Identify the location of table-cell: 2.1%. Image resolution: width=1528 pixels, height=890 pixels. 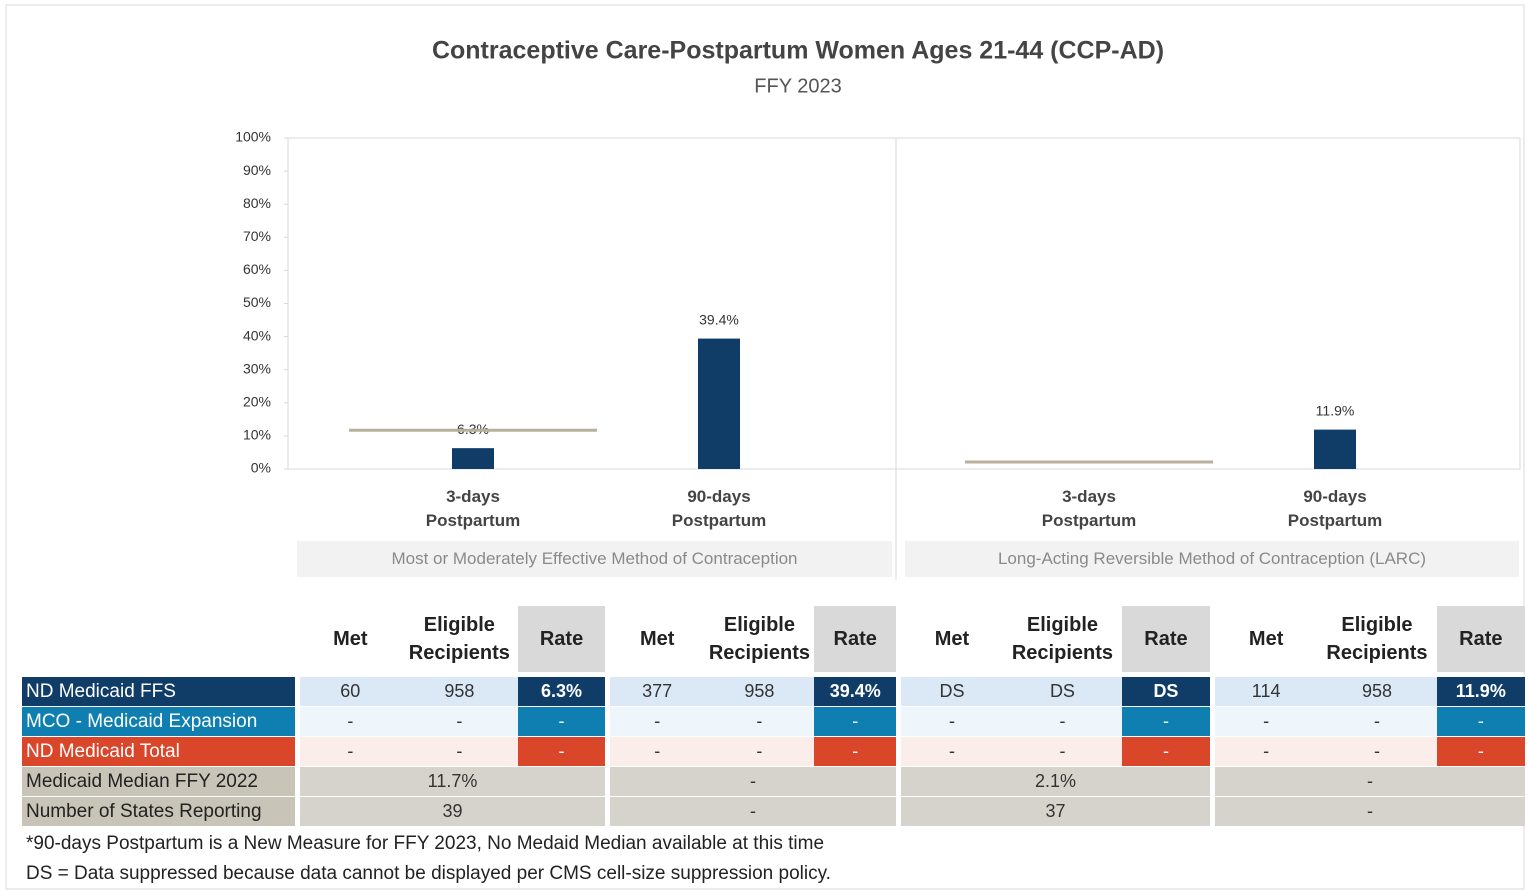
(1055, 781).